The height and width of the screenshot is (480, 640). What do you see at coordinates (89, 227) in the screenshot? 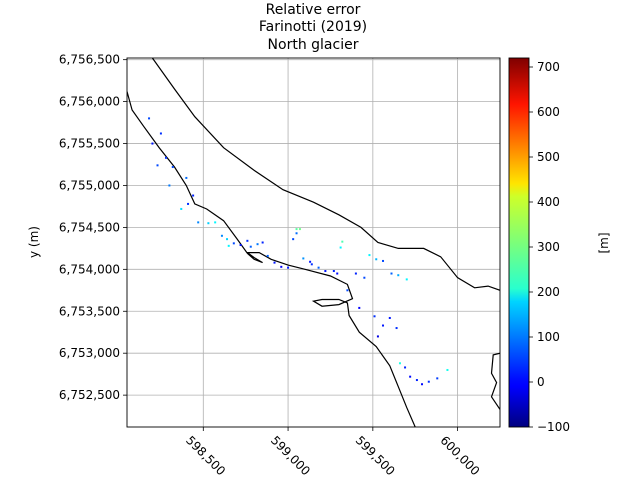
I see `y-tick-label-4: 6,754,500` at bounding box center [89, 227].